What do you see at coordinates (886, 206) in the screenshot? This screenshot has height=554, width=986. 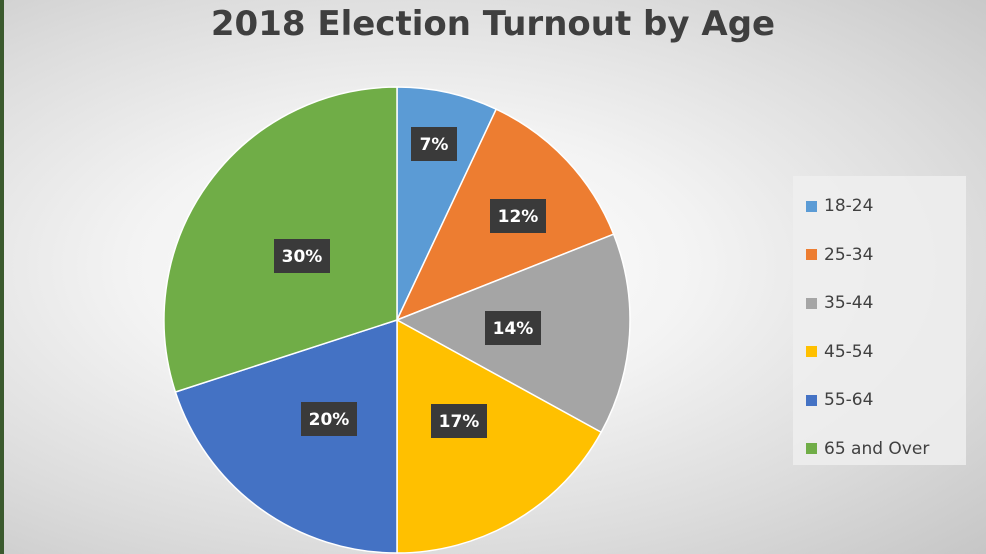 I see `legend-item: 18-24` at bounding box center [886, 206].